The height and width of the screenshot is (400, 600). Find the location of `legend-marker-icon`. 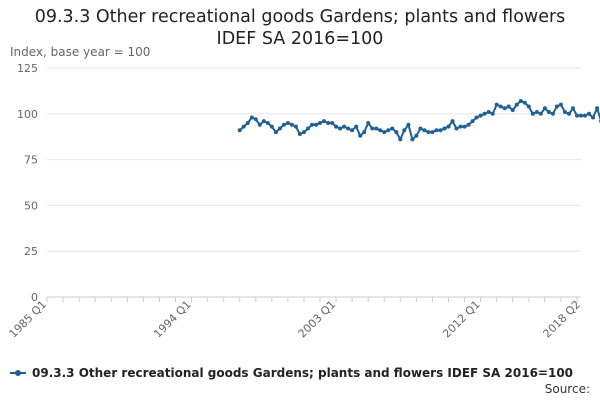

legend-marker-icon is located at coordinates (18, 373).